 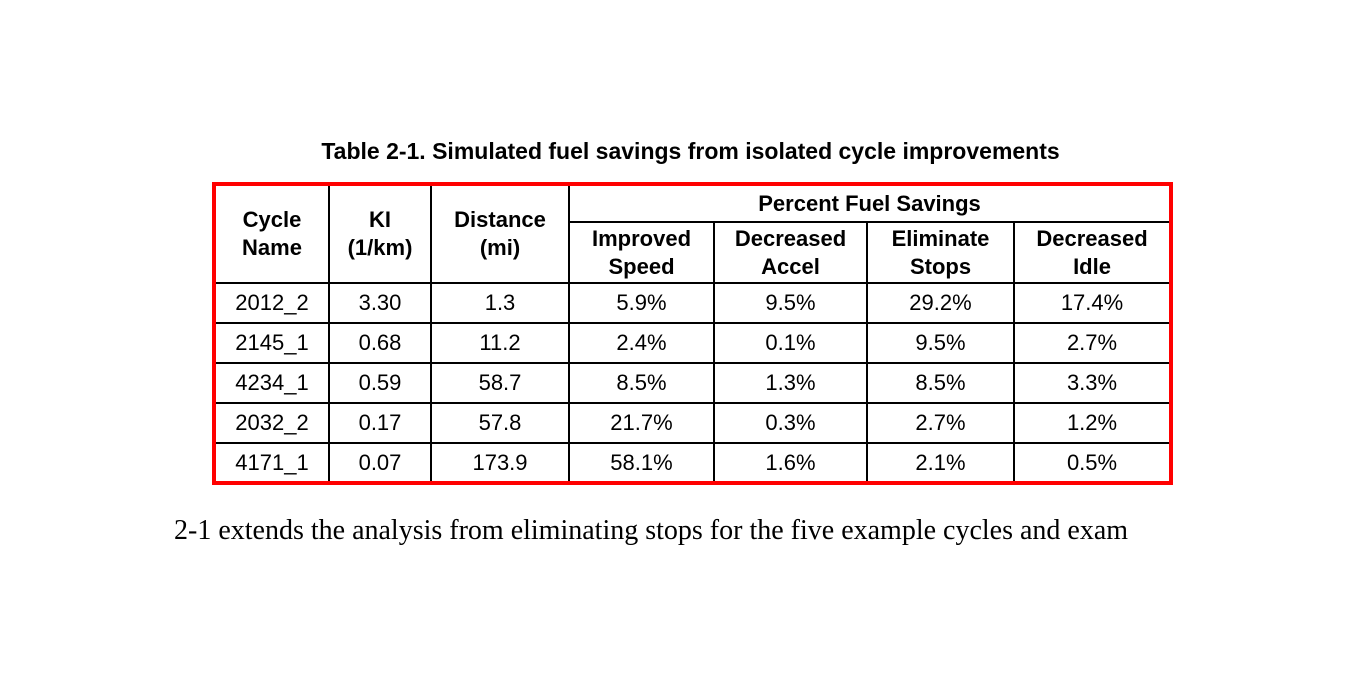 I want to click on table-row: 2145_1 0.68 11.2 2.4% 0.1% 9.5% 2.7%, so click(x=693, y=343).